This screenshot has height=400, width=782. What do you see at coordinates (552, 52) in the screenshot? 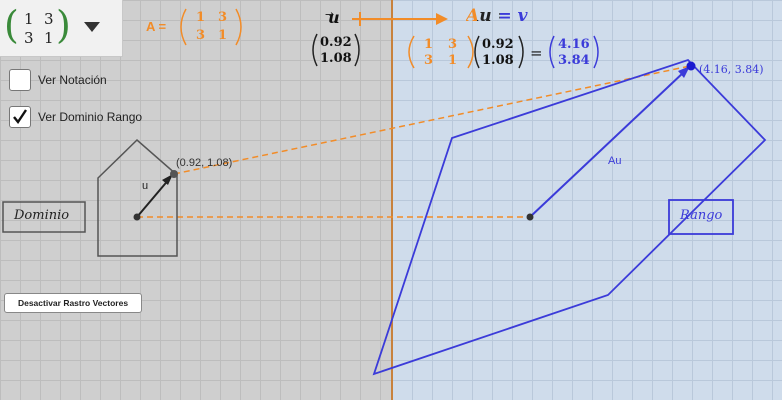
I see `eq-v-left-paren` at bounding box center [552, 52].